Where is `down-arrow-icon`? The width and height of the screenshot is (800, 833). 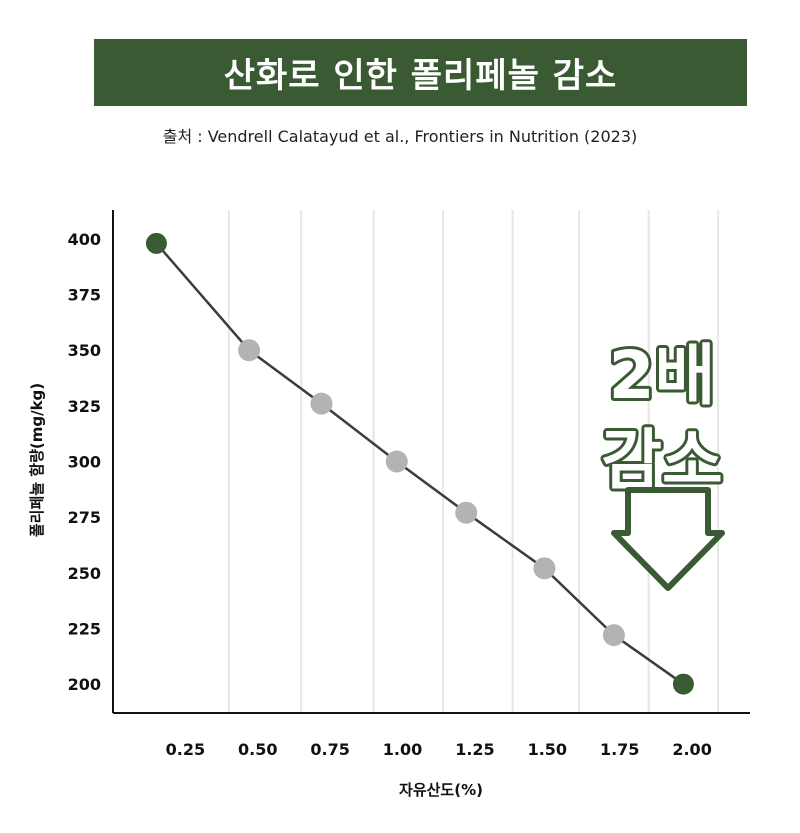 down-arrow-icon is located at coordinates (668, 539).